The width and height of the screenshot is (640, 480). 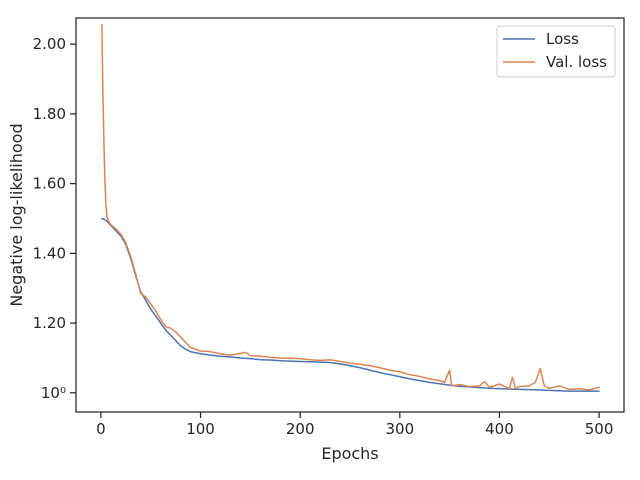 What do you see at coordinates (562, 39) in the screenshot?
I see `legend-label-0: Loss` at bounding box center [562, 39].